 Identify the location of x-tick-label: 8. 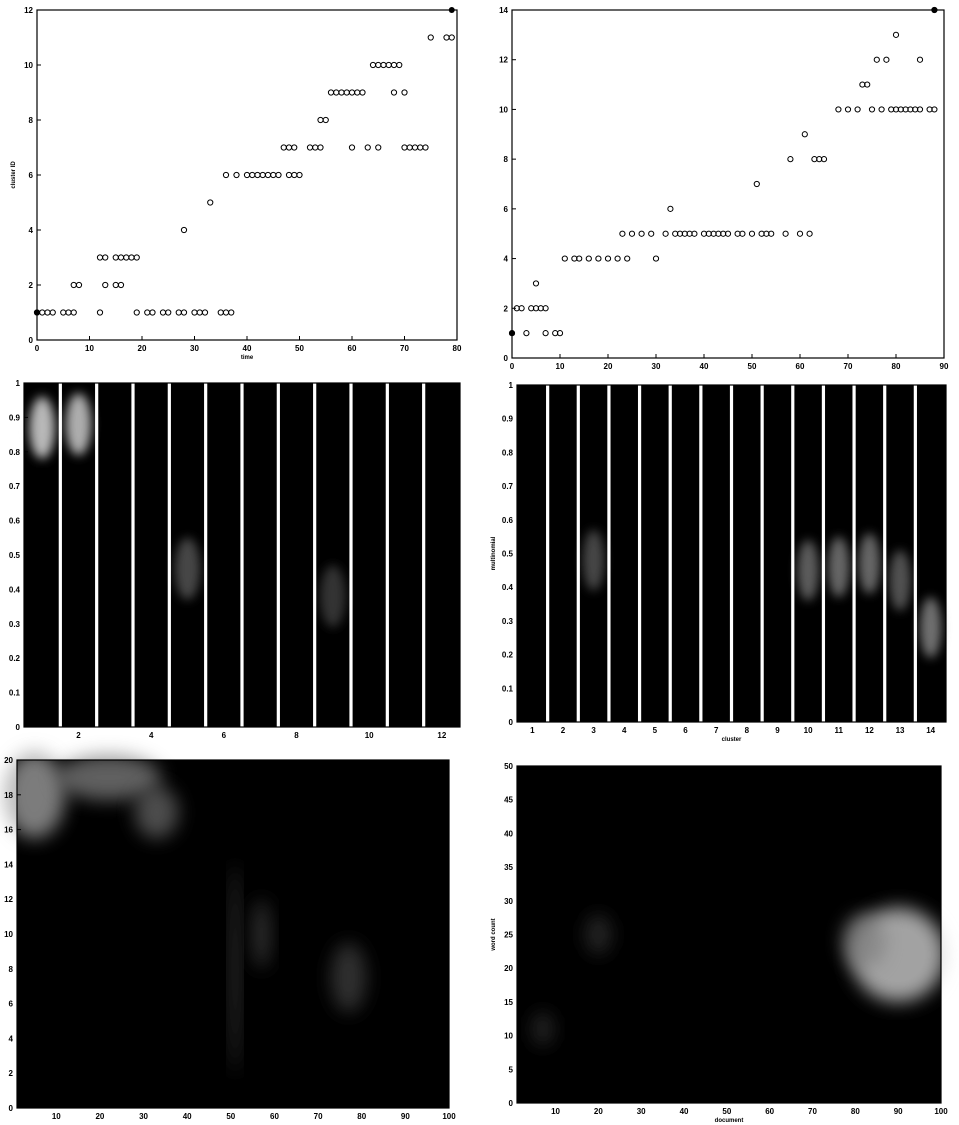
(747, 730).